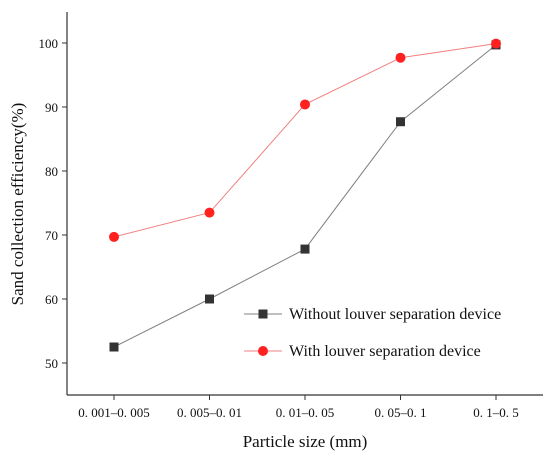 The height and width of the screenshot is (457, 550). I want to click on x-axis-title: Particle size (mm), so click(305, 441).